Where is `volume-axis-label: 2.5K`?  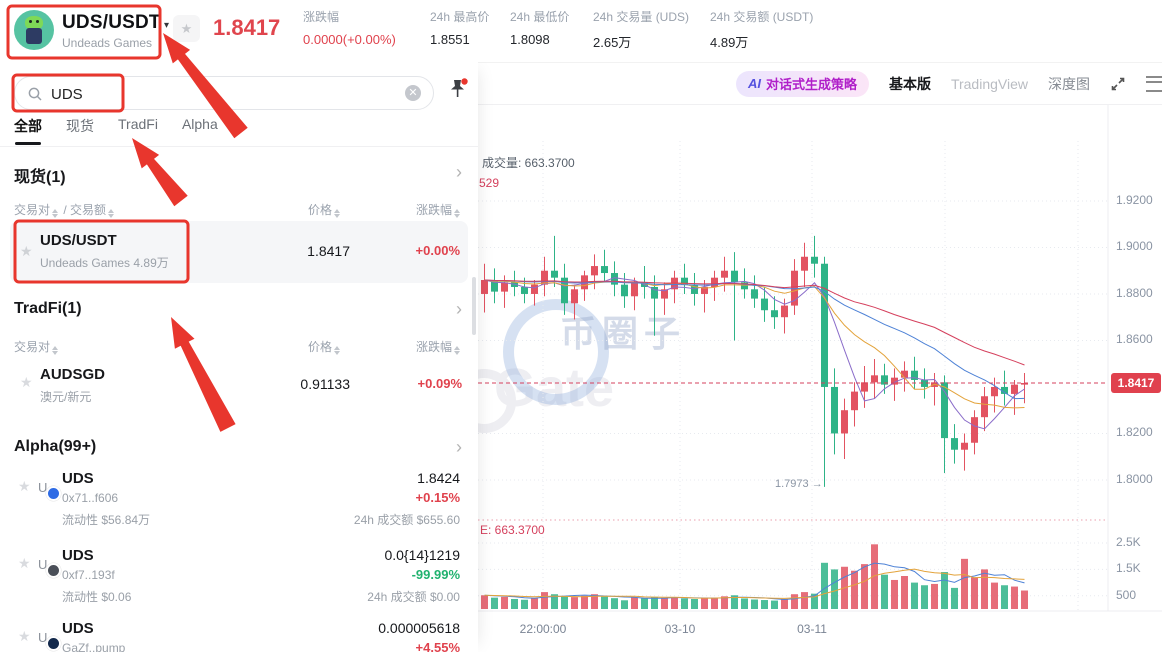 volume-axis-label: 2.5K is located at coordinates (1128, 542).